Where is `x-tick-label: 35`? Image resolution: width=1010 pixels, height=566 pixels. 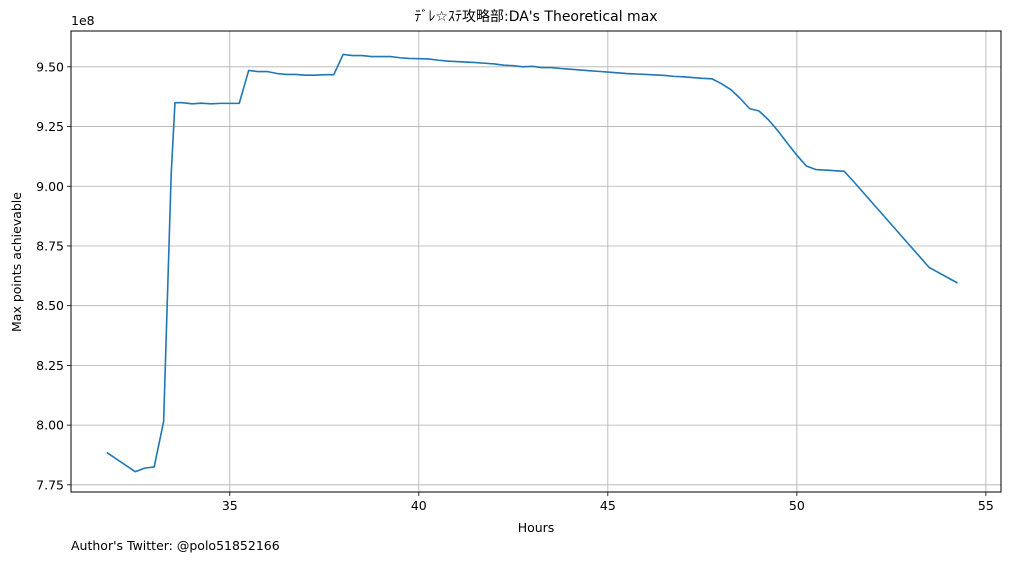
x-tick-label: 35 is located at coordinates (230, 505).